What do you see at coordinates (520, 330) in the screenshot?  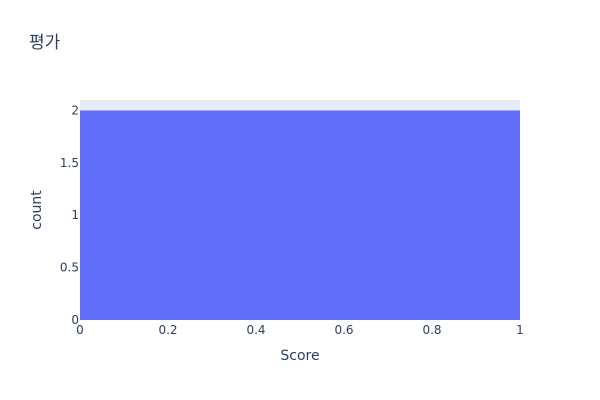 I see `x-tick-label-5: 1` at bounding box center [520, 330].